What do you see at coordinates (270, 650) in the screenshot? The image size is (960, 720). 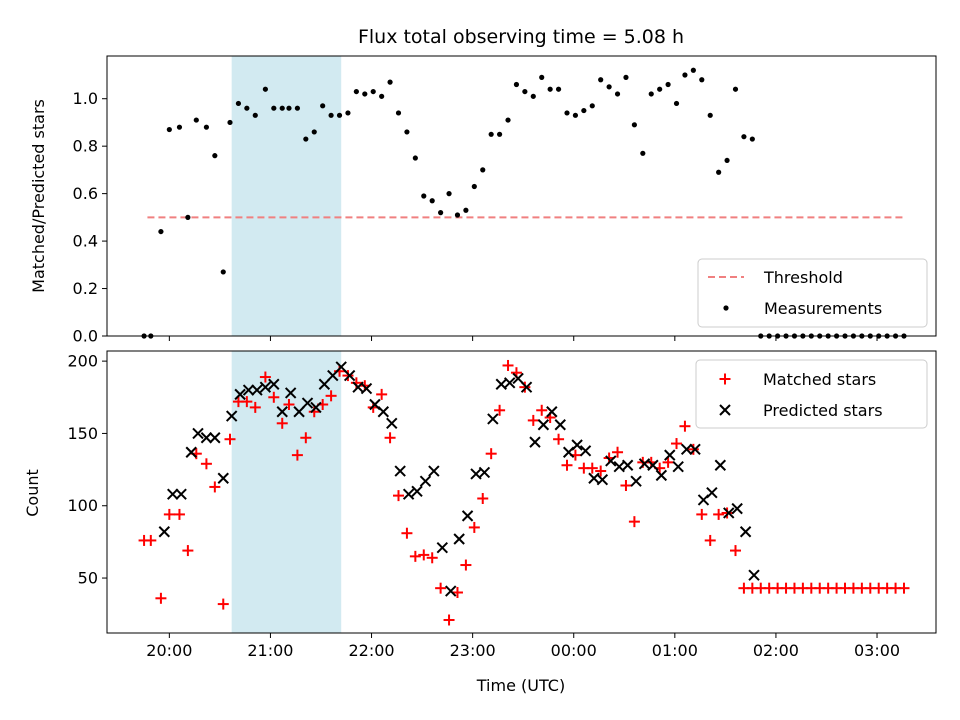 I see `x-tick-label: 21:00` at bounding box center [270, 650].